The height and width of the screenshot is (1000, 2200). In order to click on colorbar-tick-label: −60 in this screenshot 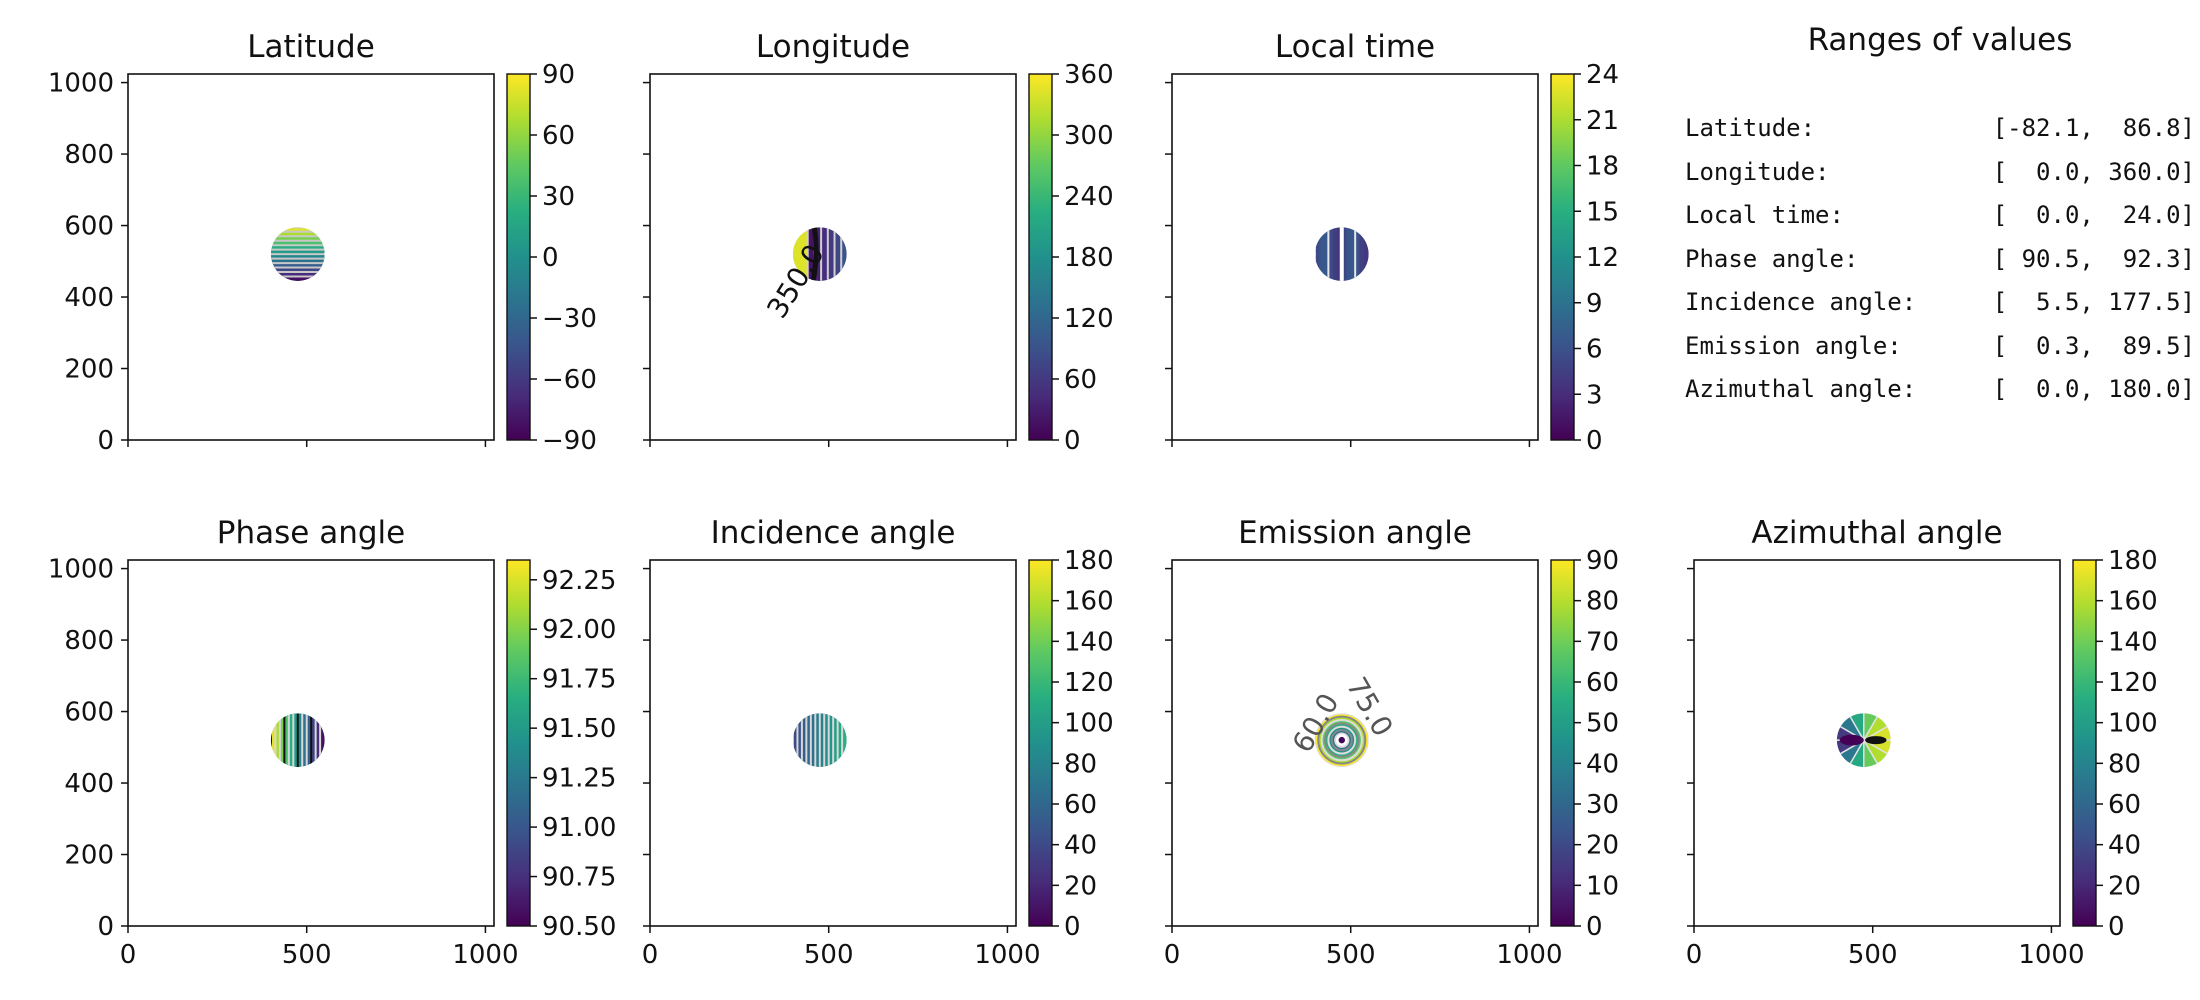, I will do `click(569, 380)`.